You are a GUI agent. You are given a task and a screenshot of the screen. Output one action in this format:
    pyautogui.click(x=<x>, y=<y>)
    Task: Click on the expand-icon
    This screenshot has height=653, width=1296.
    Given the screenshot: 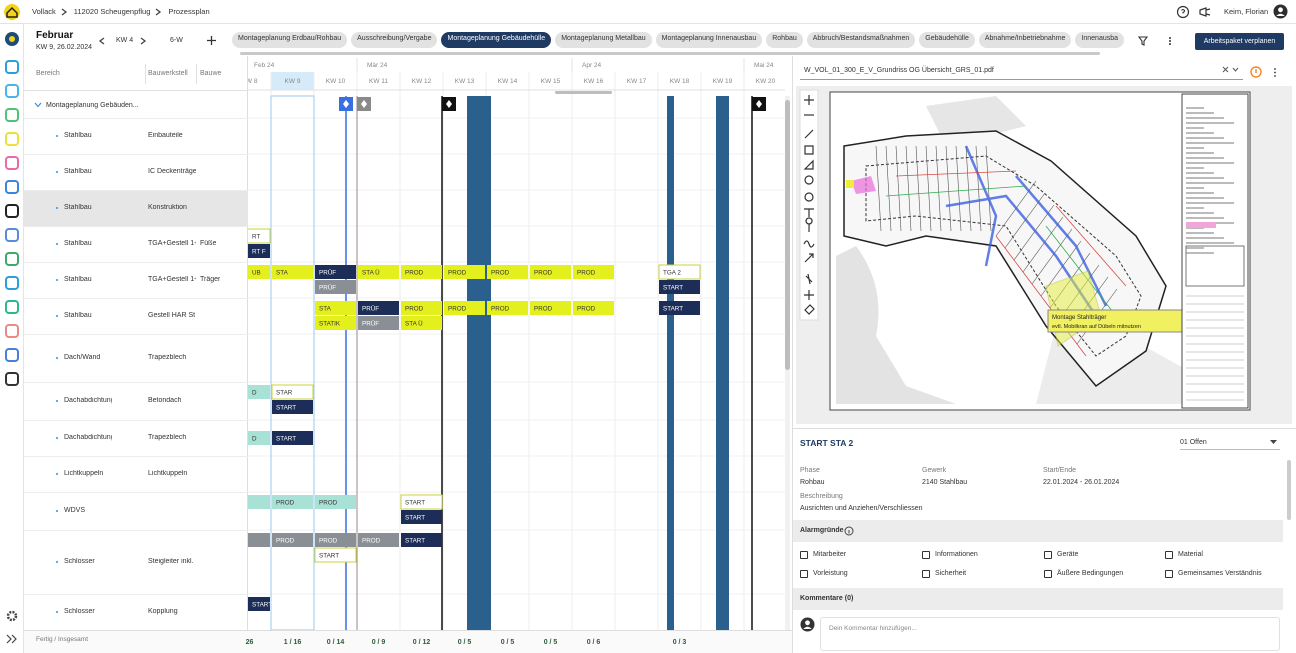 What is the action you would take?
    pyautogui.click(x=12, y=639)
    